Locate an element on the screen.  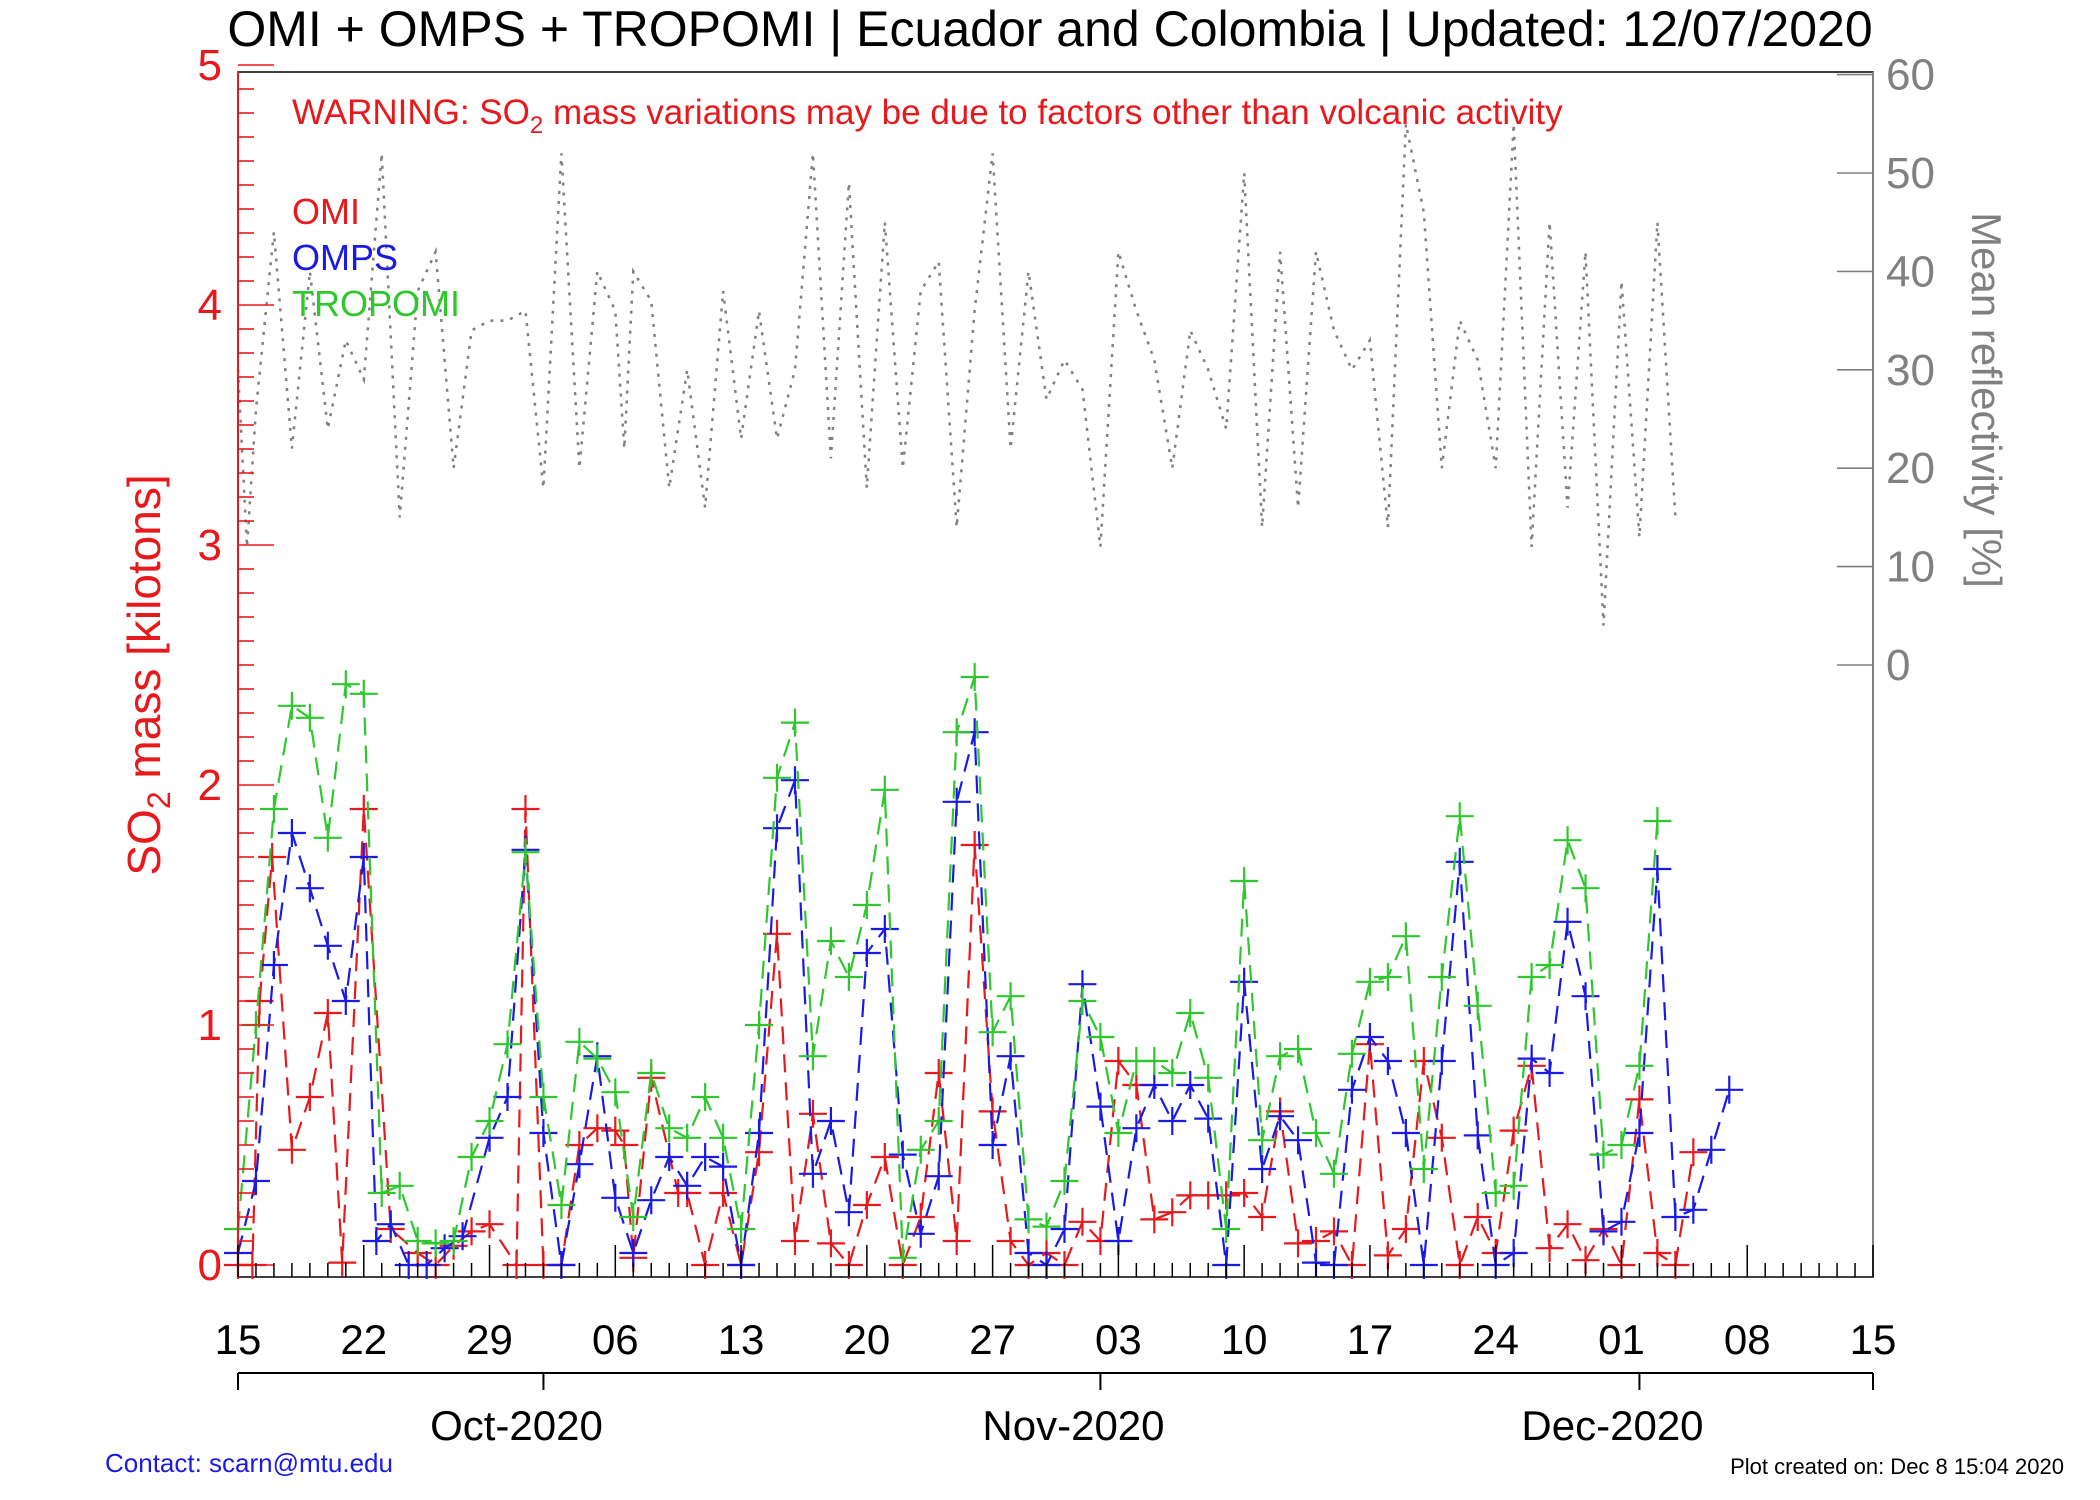
legend-entry-omps: OMPS is located at coordinates (345, 257).